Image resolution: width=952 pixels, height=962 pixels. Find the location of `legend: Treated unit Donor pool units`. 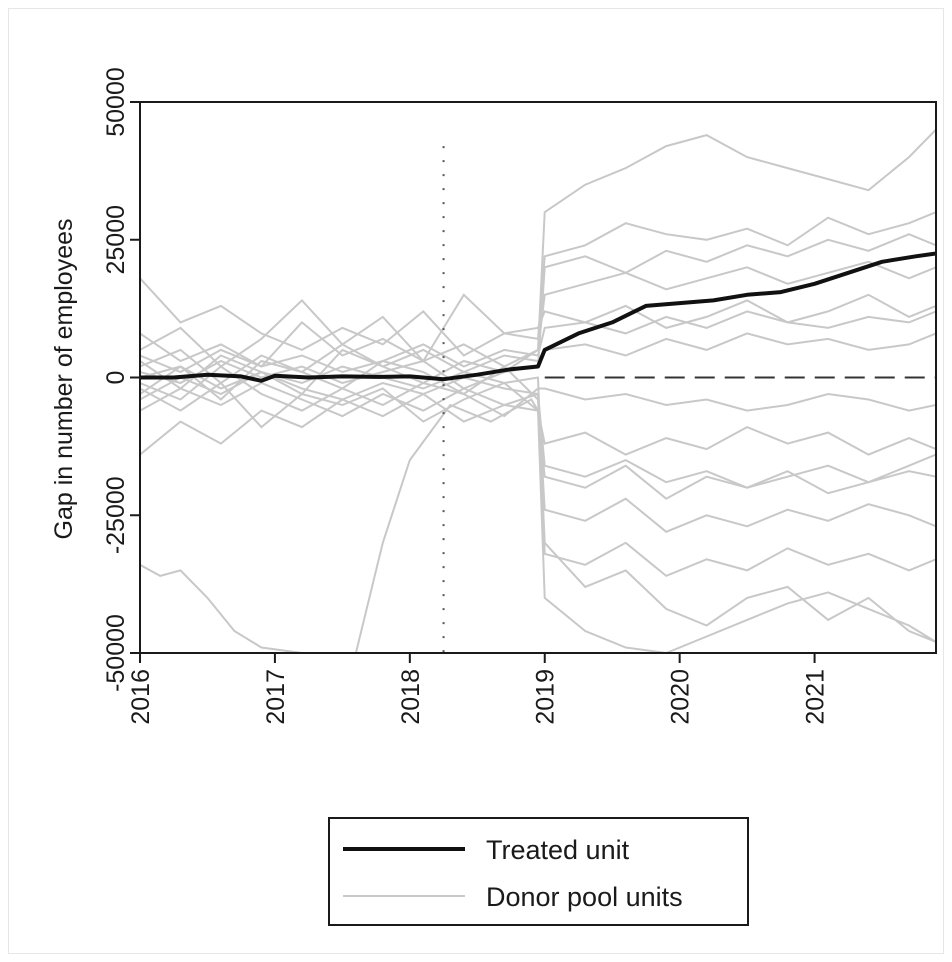

legend: Treated unit Donor pool units is located at coordinates (538, 871).